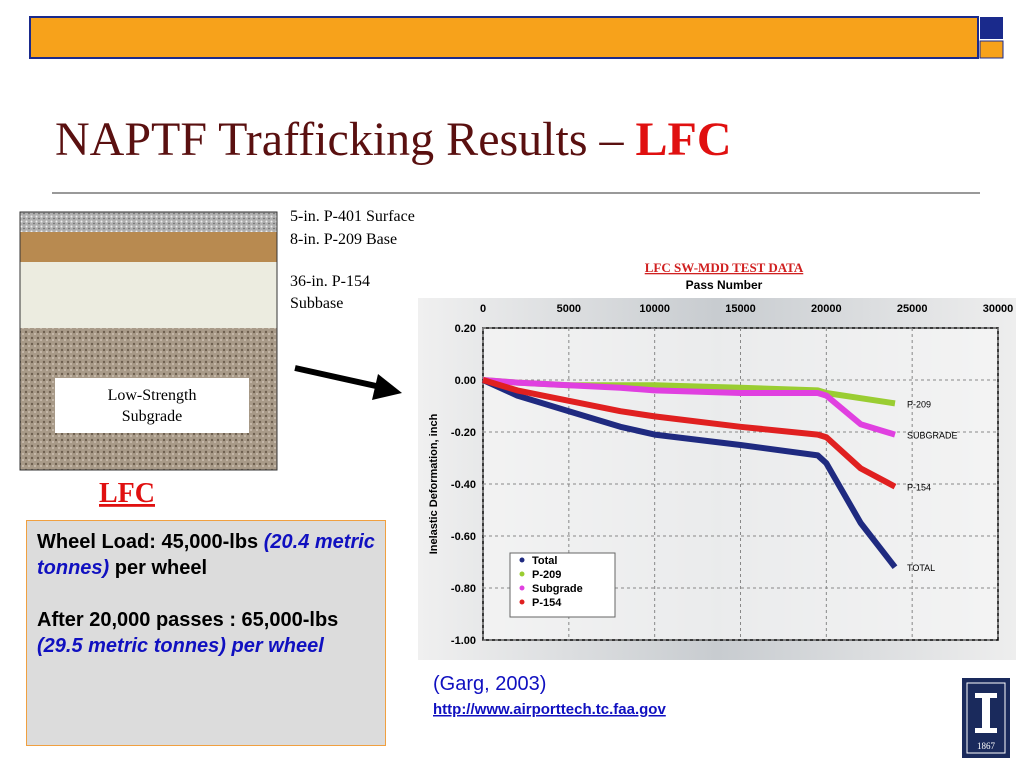 This screenshot has height=768, width=1024. Describe the element at coordinates (489, 684) in the screenshot. I see `citation: (Garg, 2003)` at that location.